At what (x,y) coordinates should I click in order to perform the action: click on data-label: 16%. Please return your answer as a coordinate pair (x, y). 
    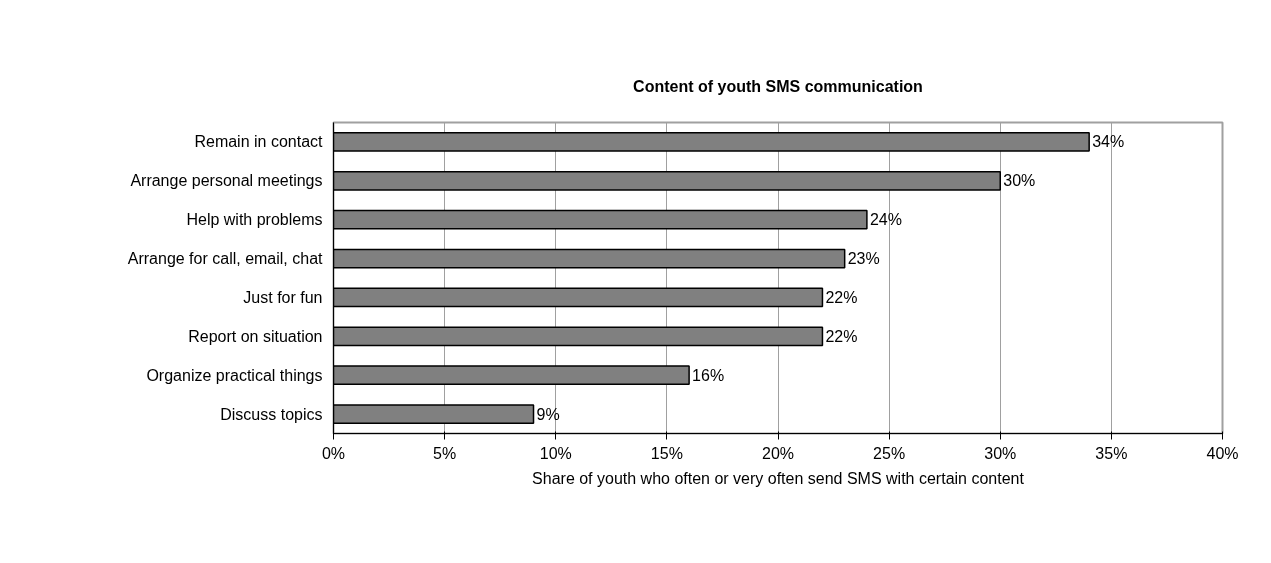
    Looking at the image, I should click on (708, 375).